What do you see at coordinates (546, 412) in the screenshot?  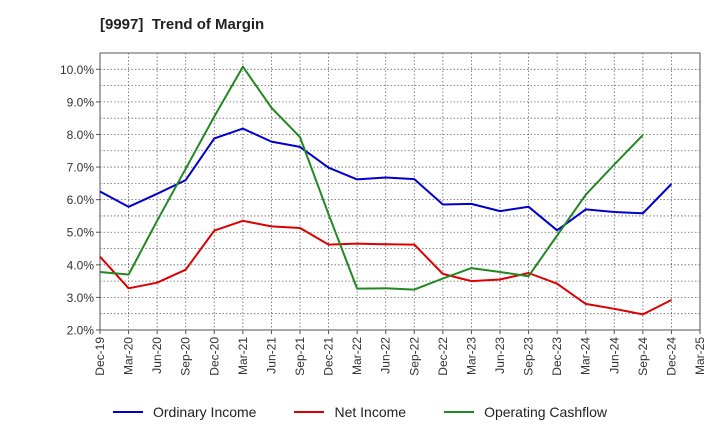 I see `legend-label-operating-cashflow: Operating Cashflow` at bounding box center [546, 412].